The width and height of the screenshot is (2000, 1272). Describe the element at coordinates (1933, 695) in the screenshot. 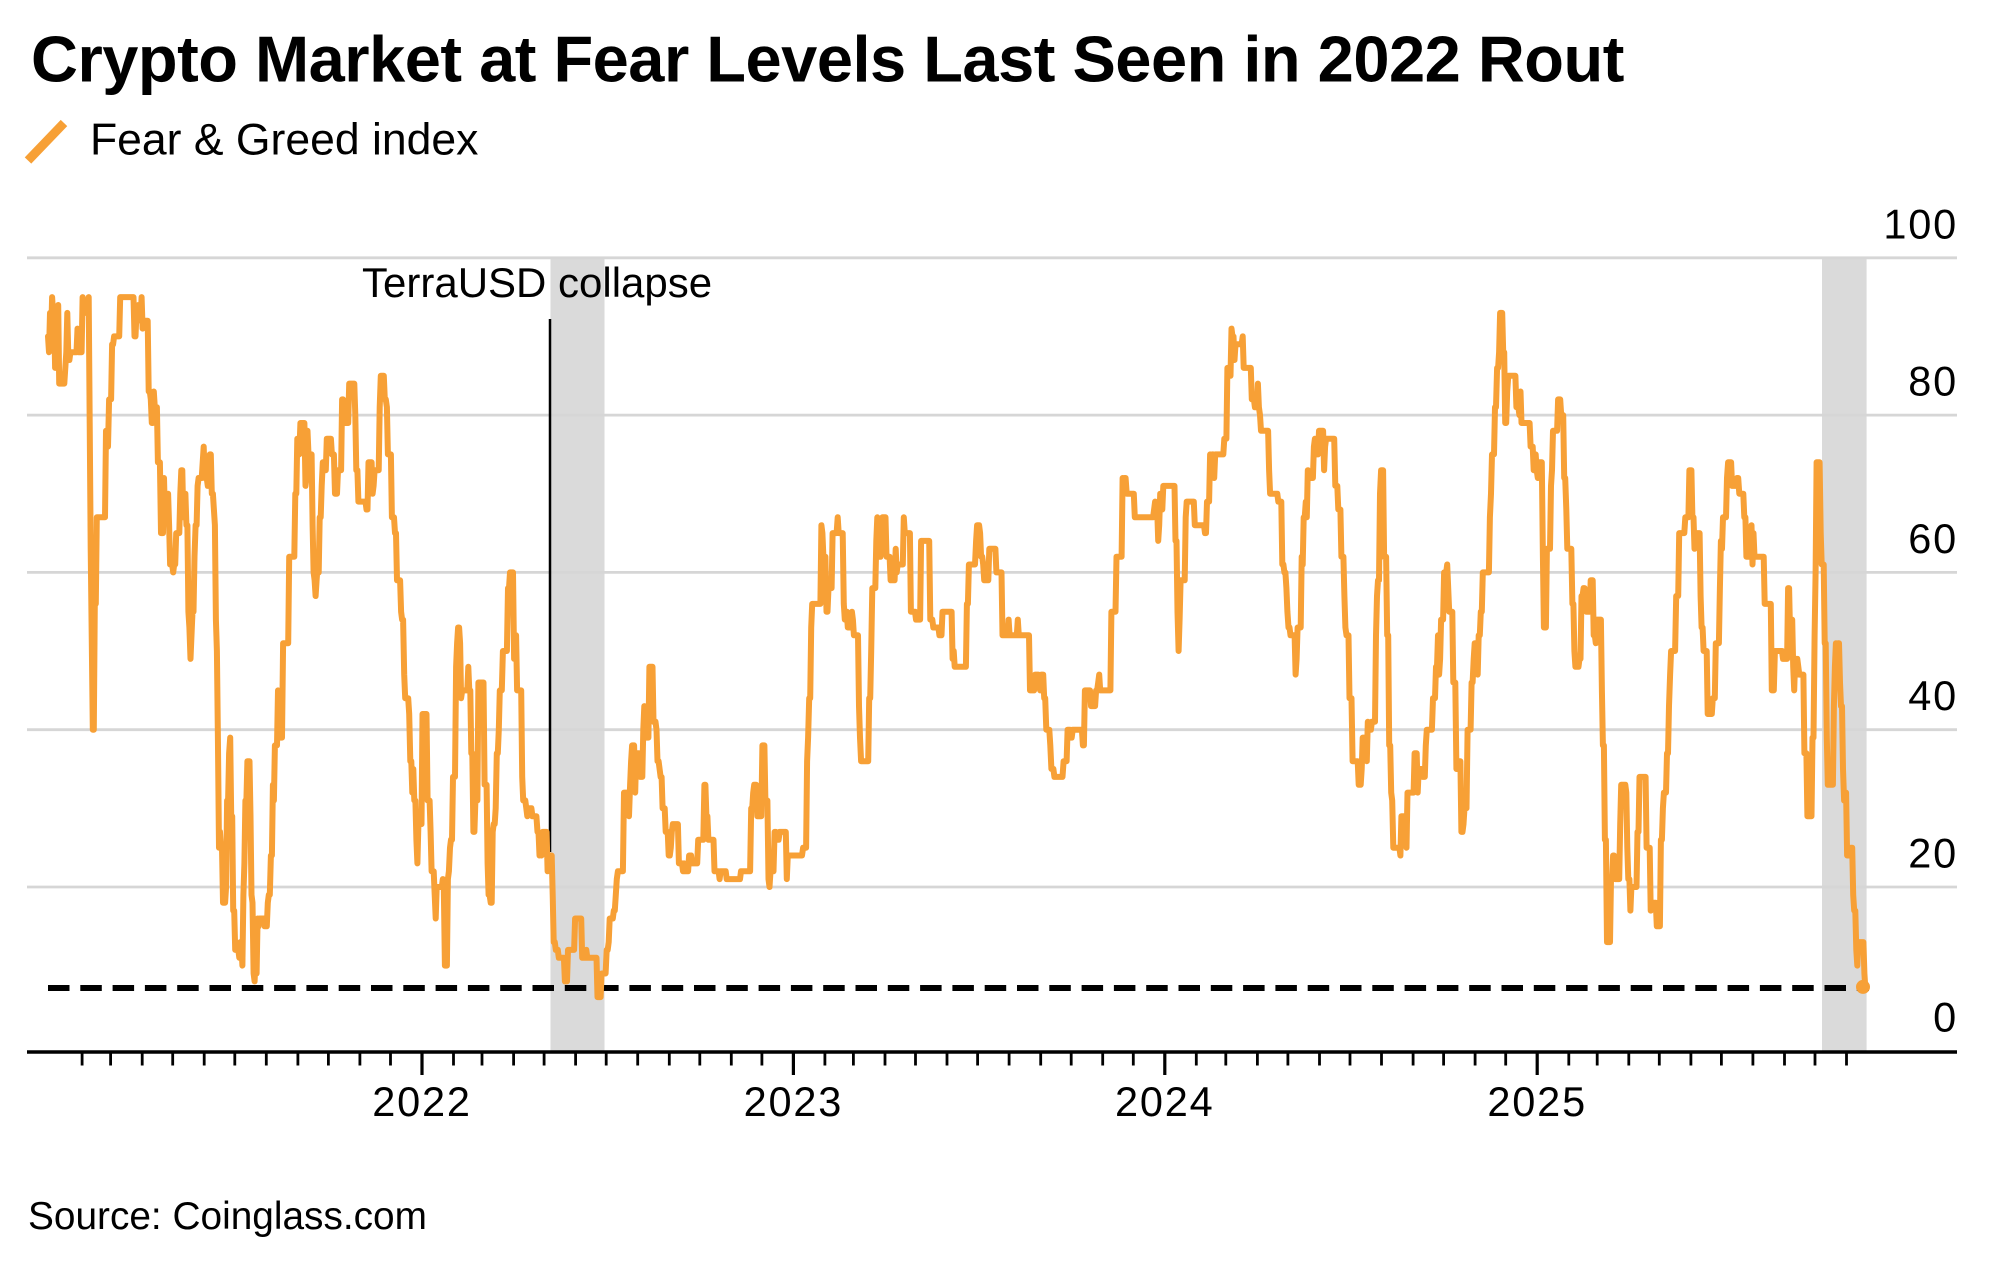

I see `svg-text: 40` at that location.